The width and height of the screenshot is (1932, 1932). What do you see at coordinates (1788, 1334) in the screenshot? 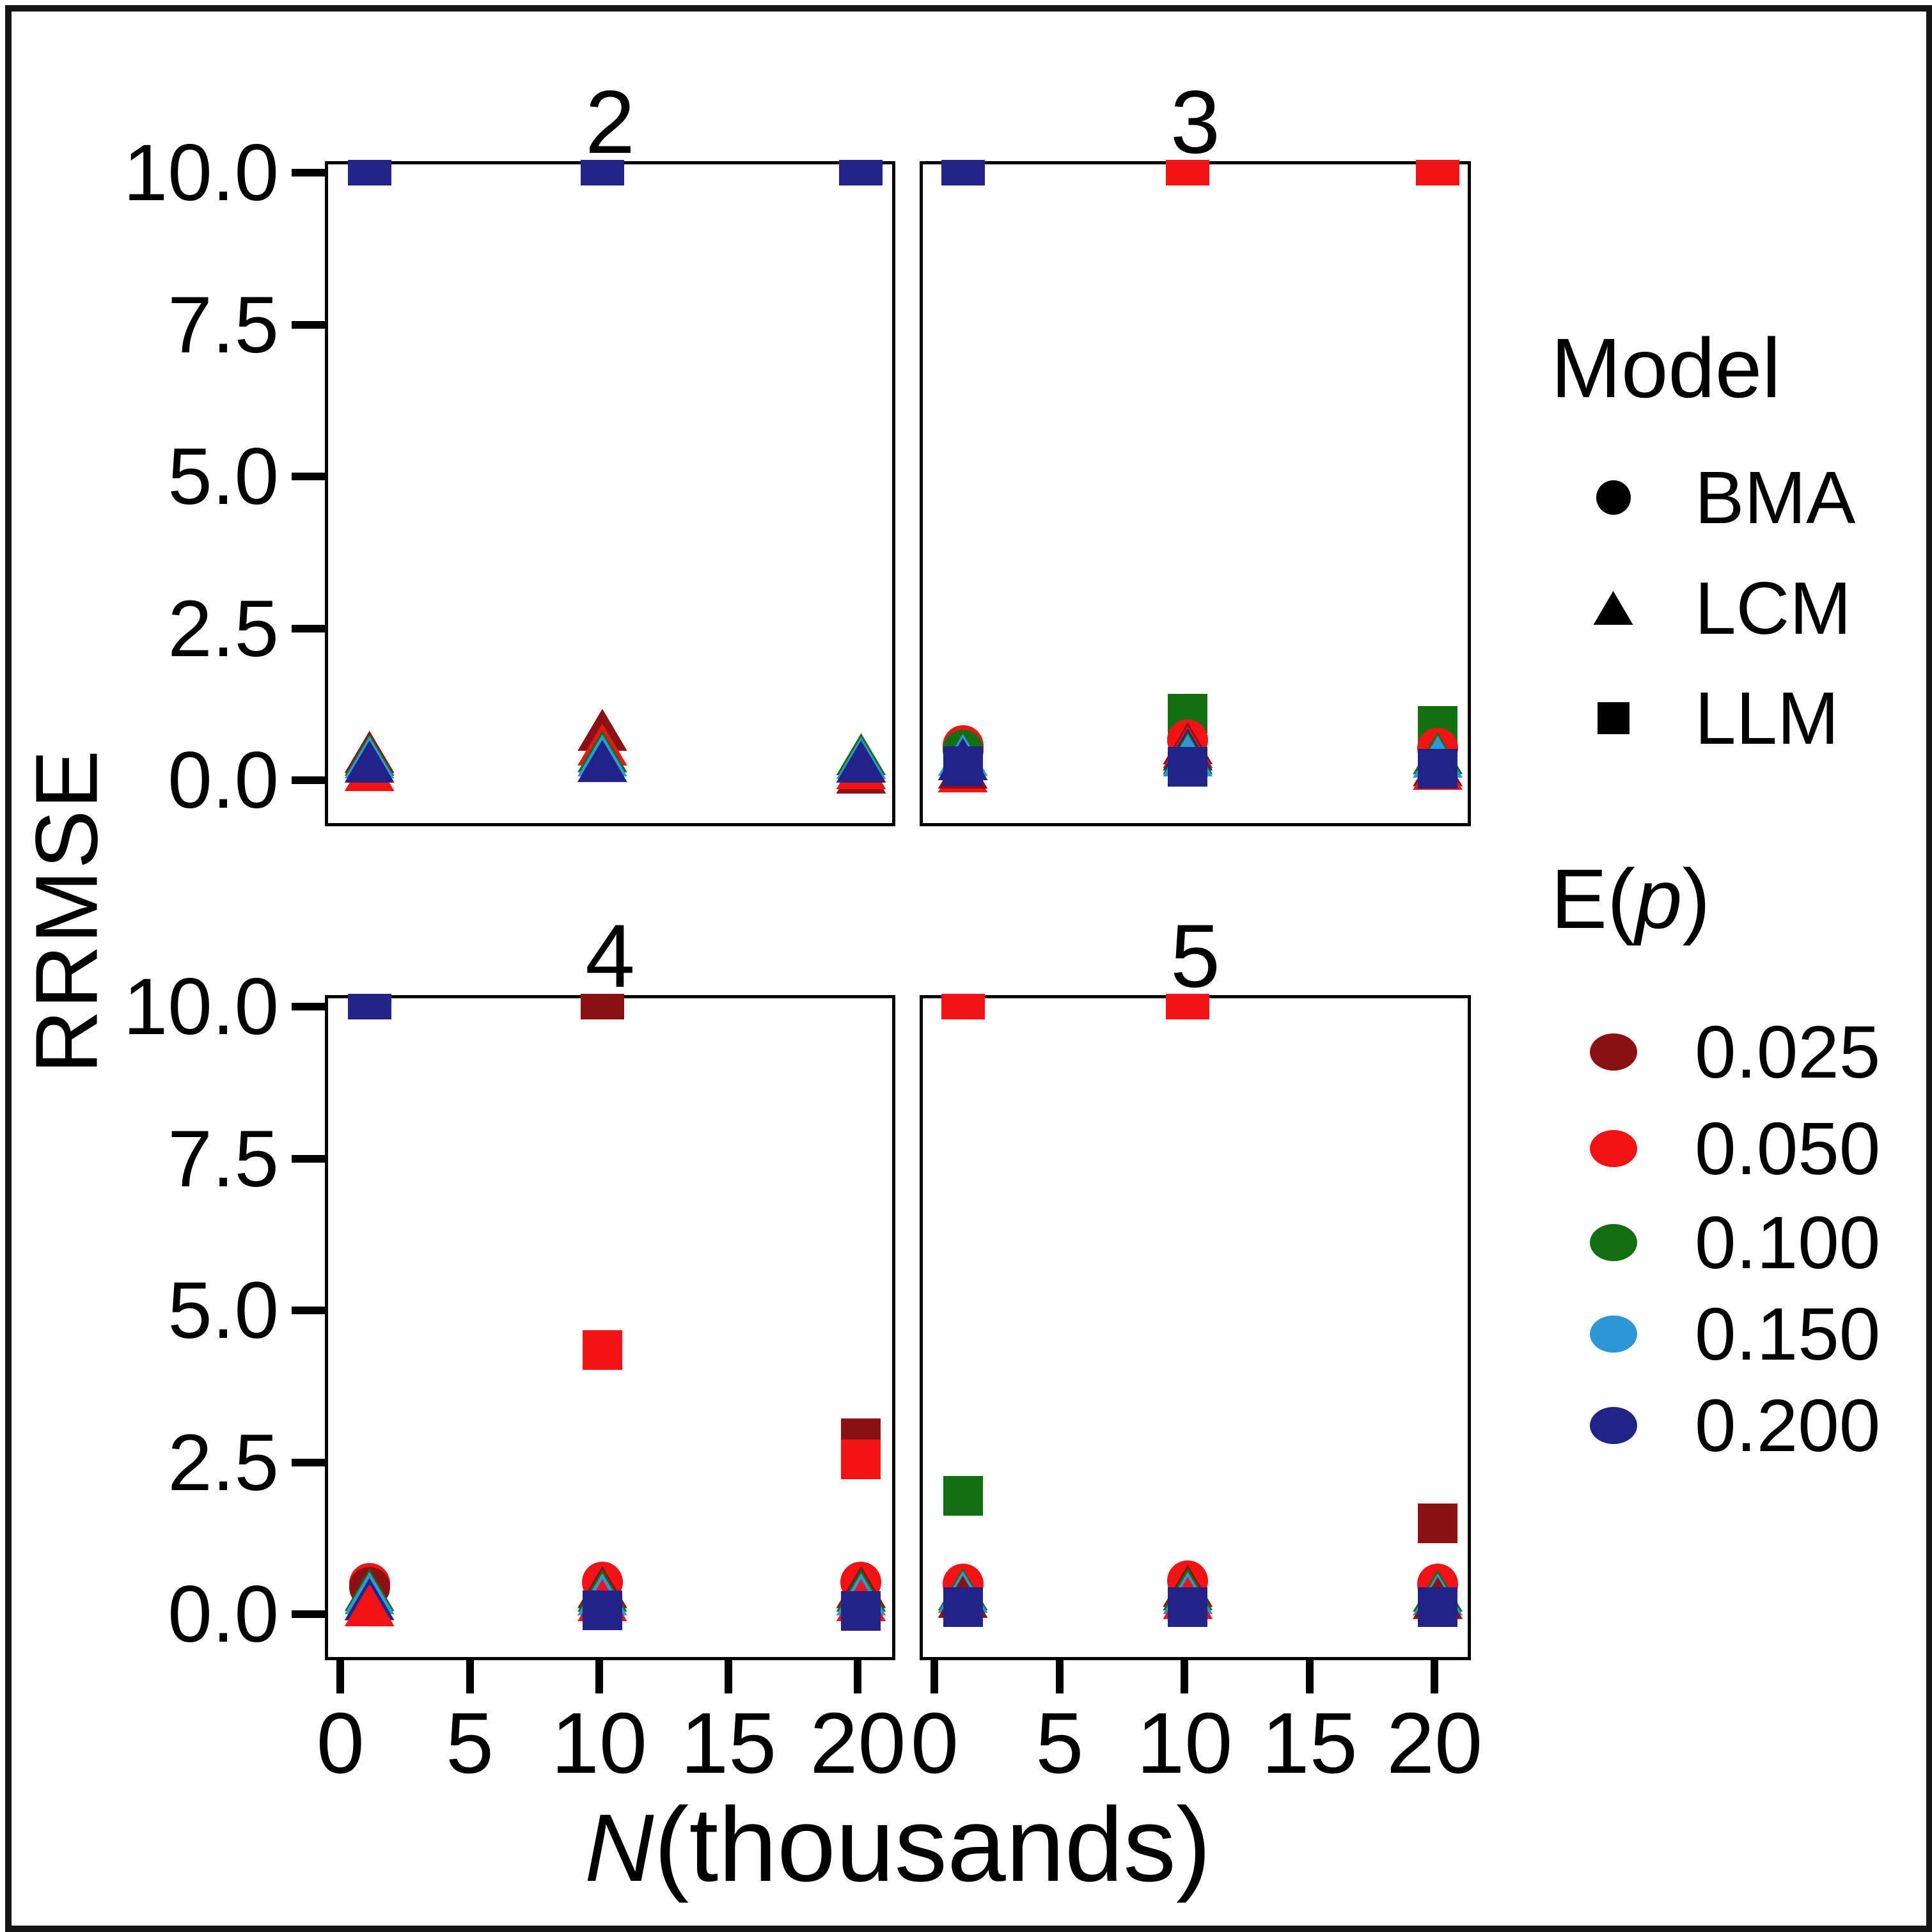
I see `legend-item-label: 0.150` at bounding box center [1788, 1334].